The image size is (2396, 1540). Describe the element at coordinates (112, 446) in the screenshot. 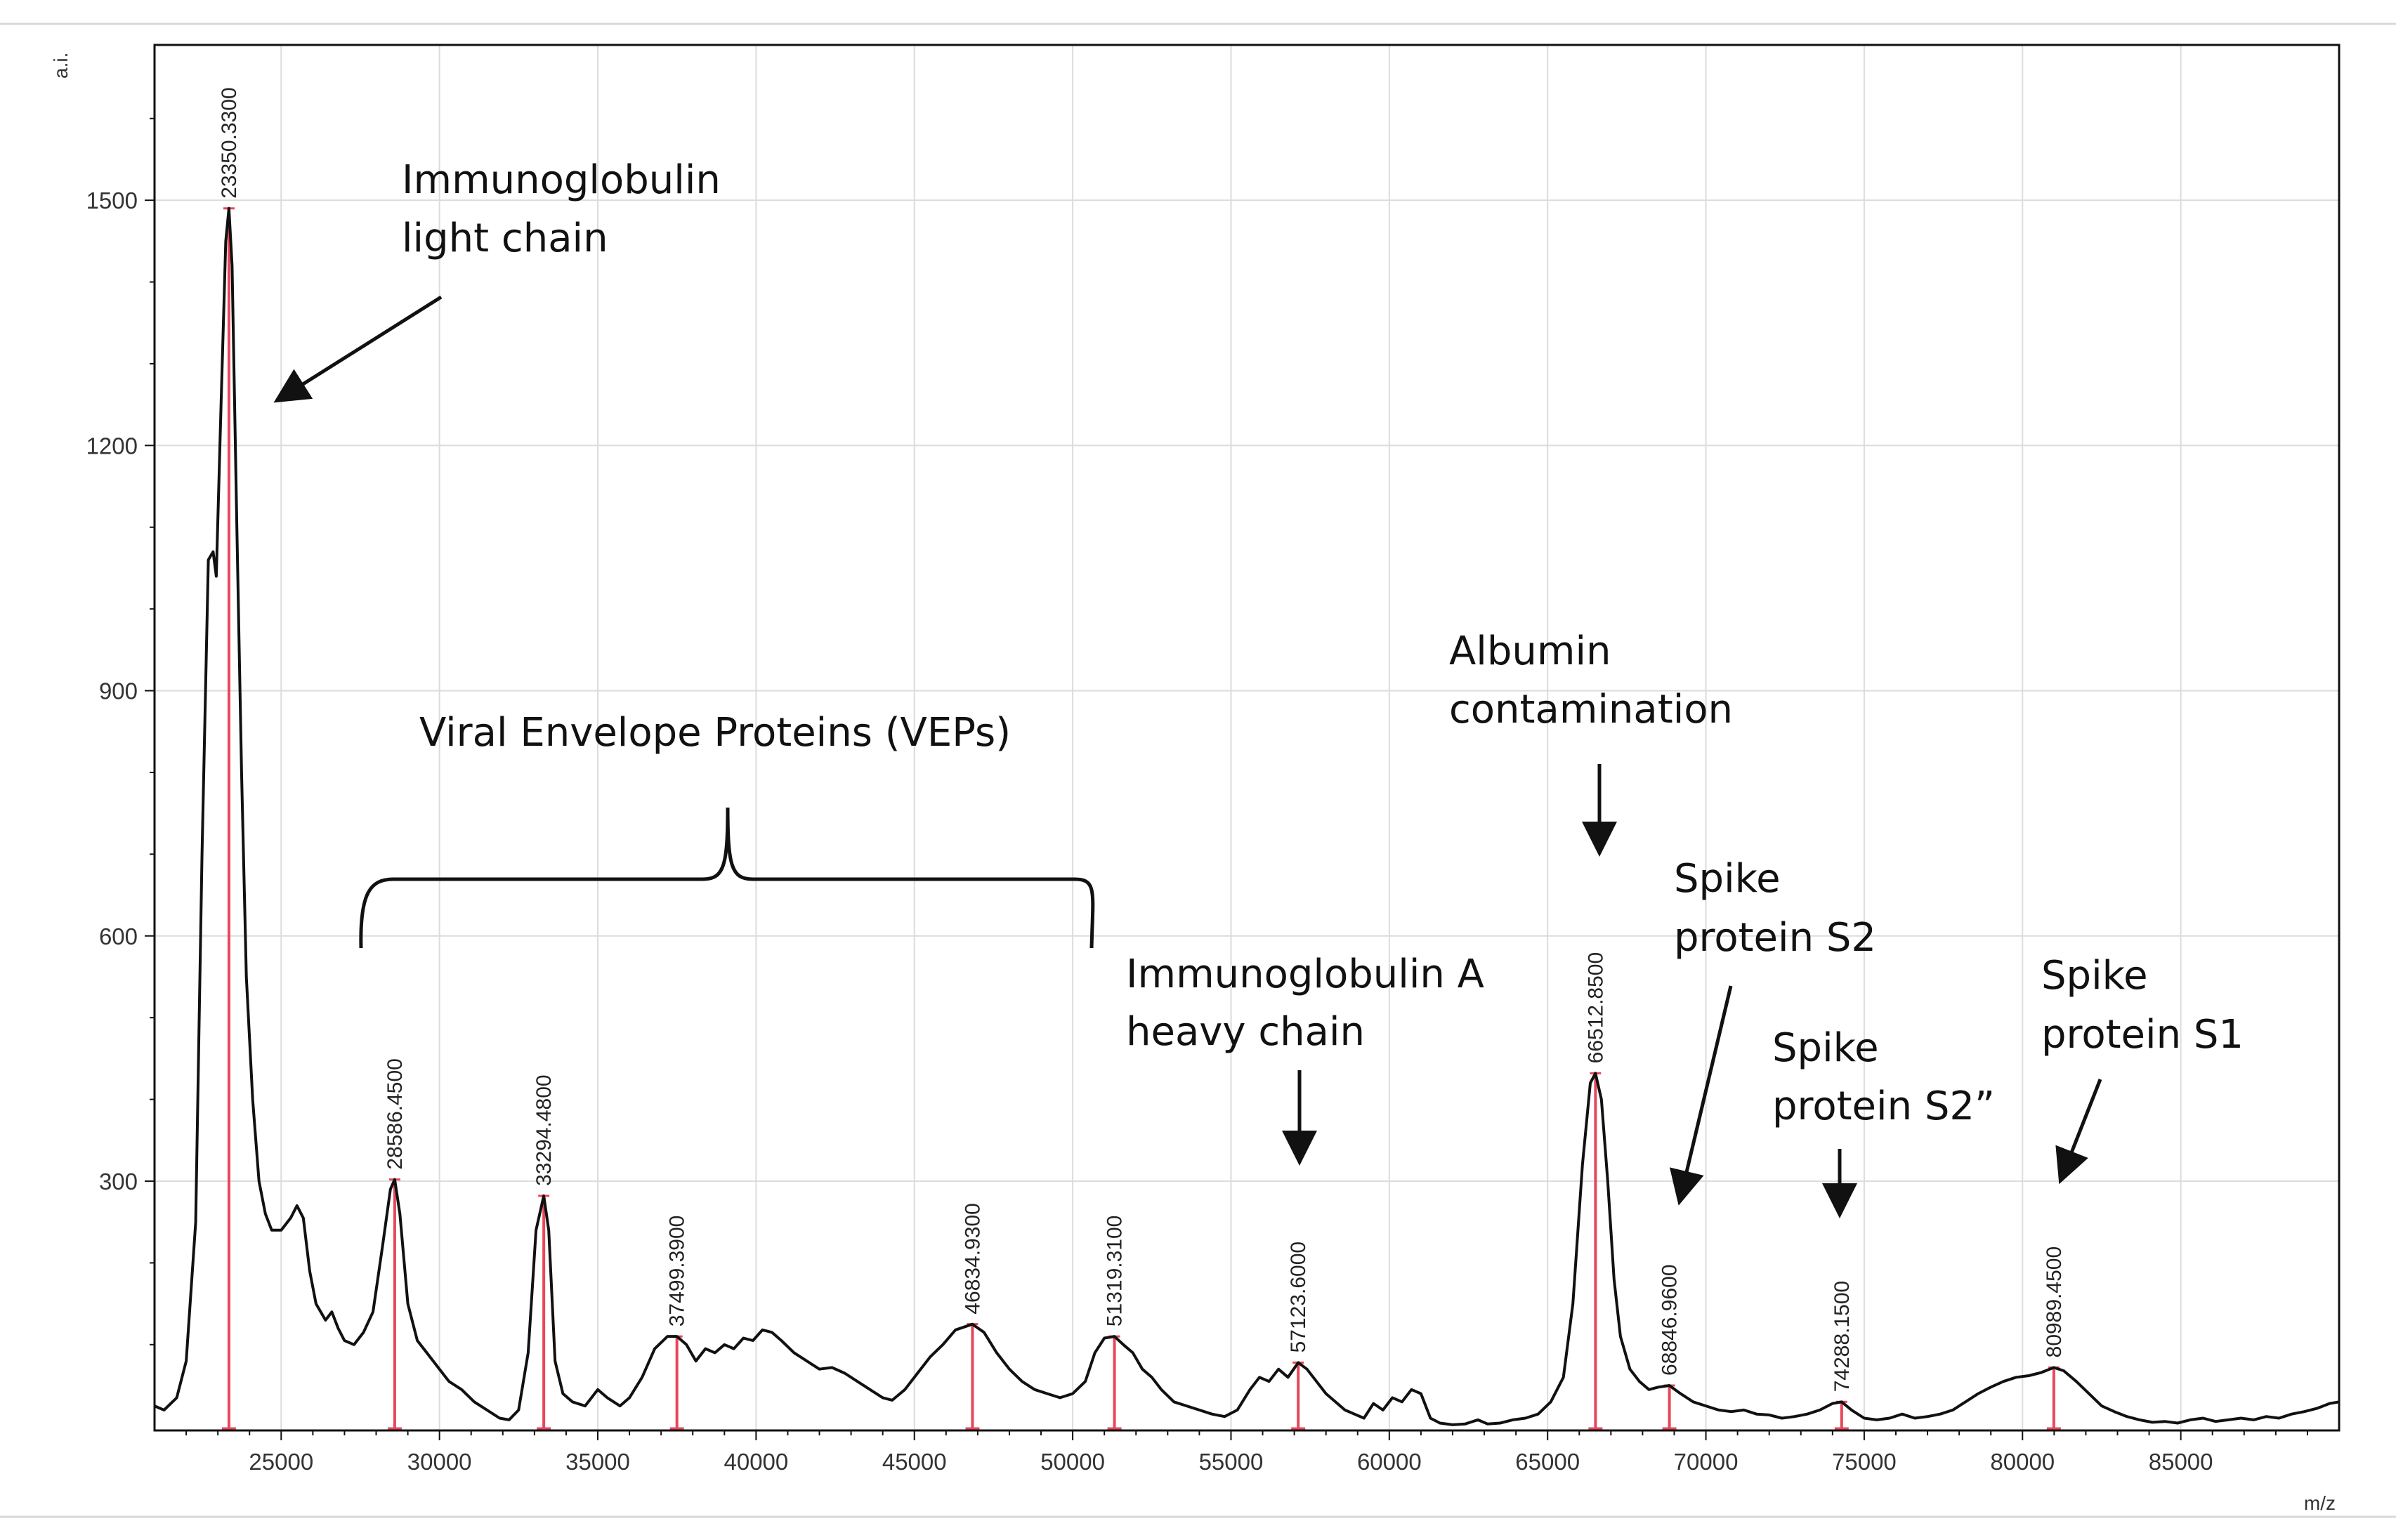

I see `y-tick-label: 1200` at that location.